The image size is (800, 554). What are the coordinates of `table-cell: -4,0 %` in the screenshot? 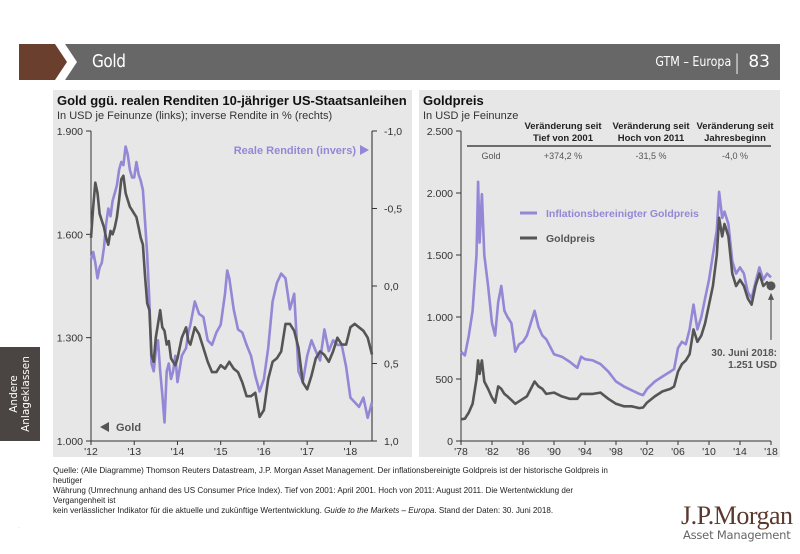 It's located at (735, 156).